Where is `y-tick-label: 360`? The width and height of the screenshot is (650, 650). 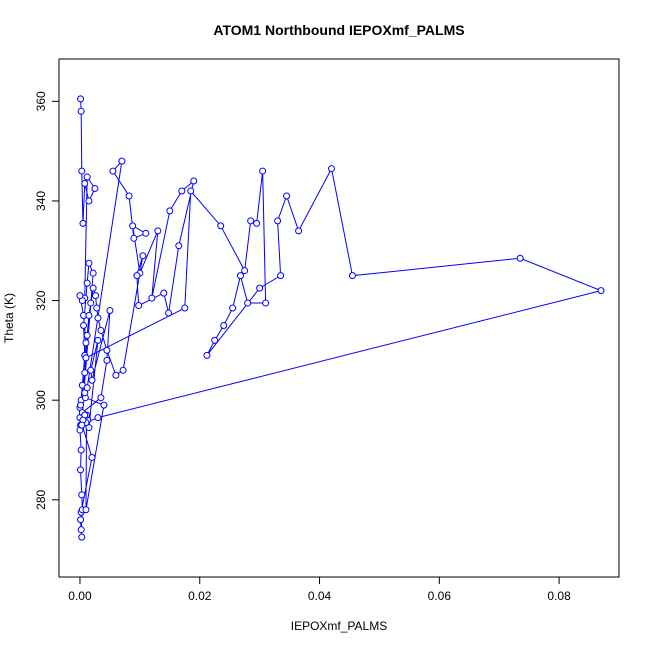 y-tick-label: 360 is located at coordinates (41, 101).